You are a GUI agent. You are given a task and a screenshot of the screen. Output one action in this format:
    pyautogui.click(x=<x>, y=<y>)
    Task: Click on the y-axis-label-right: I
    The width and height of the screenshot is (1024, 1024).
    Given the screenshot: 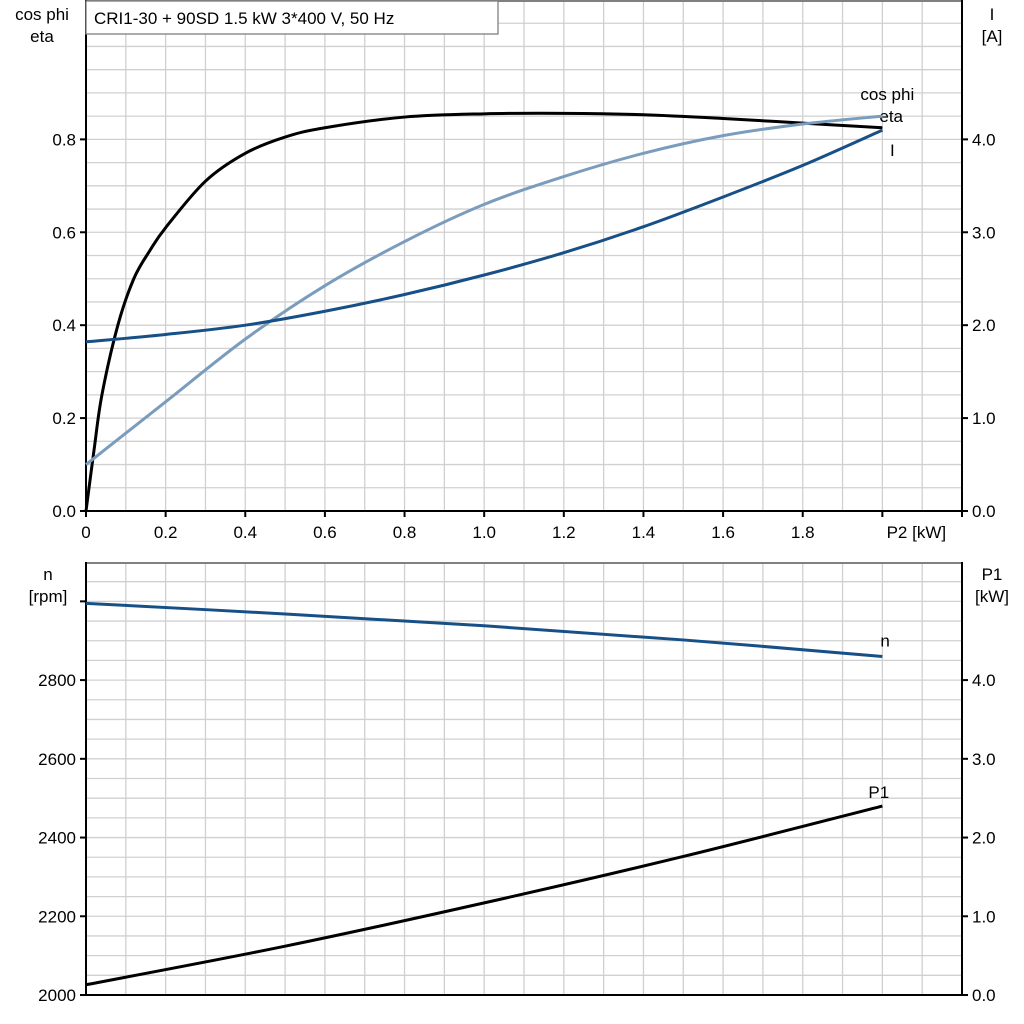 What is the action you would take?
    pyautogui.click(x=992, y=14)
    